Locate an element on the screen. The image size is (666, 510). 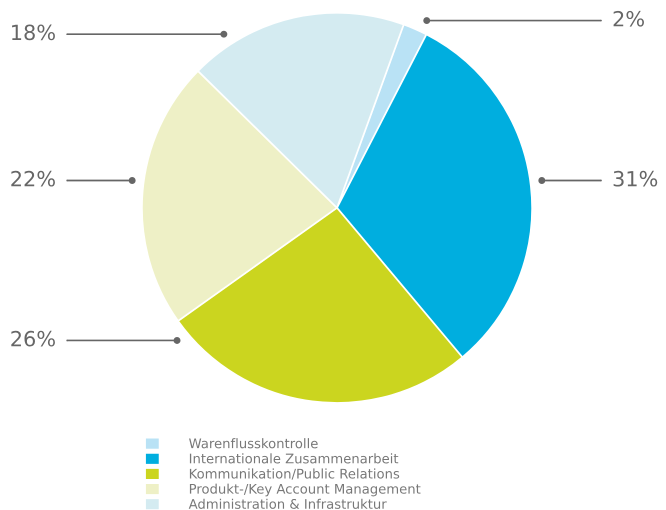
legend-label: Produkt-/Key Account Management is located at coordinates (305, 490).